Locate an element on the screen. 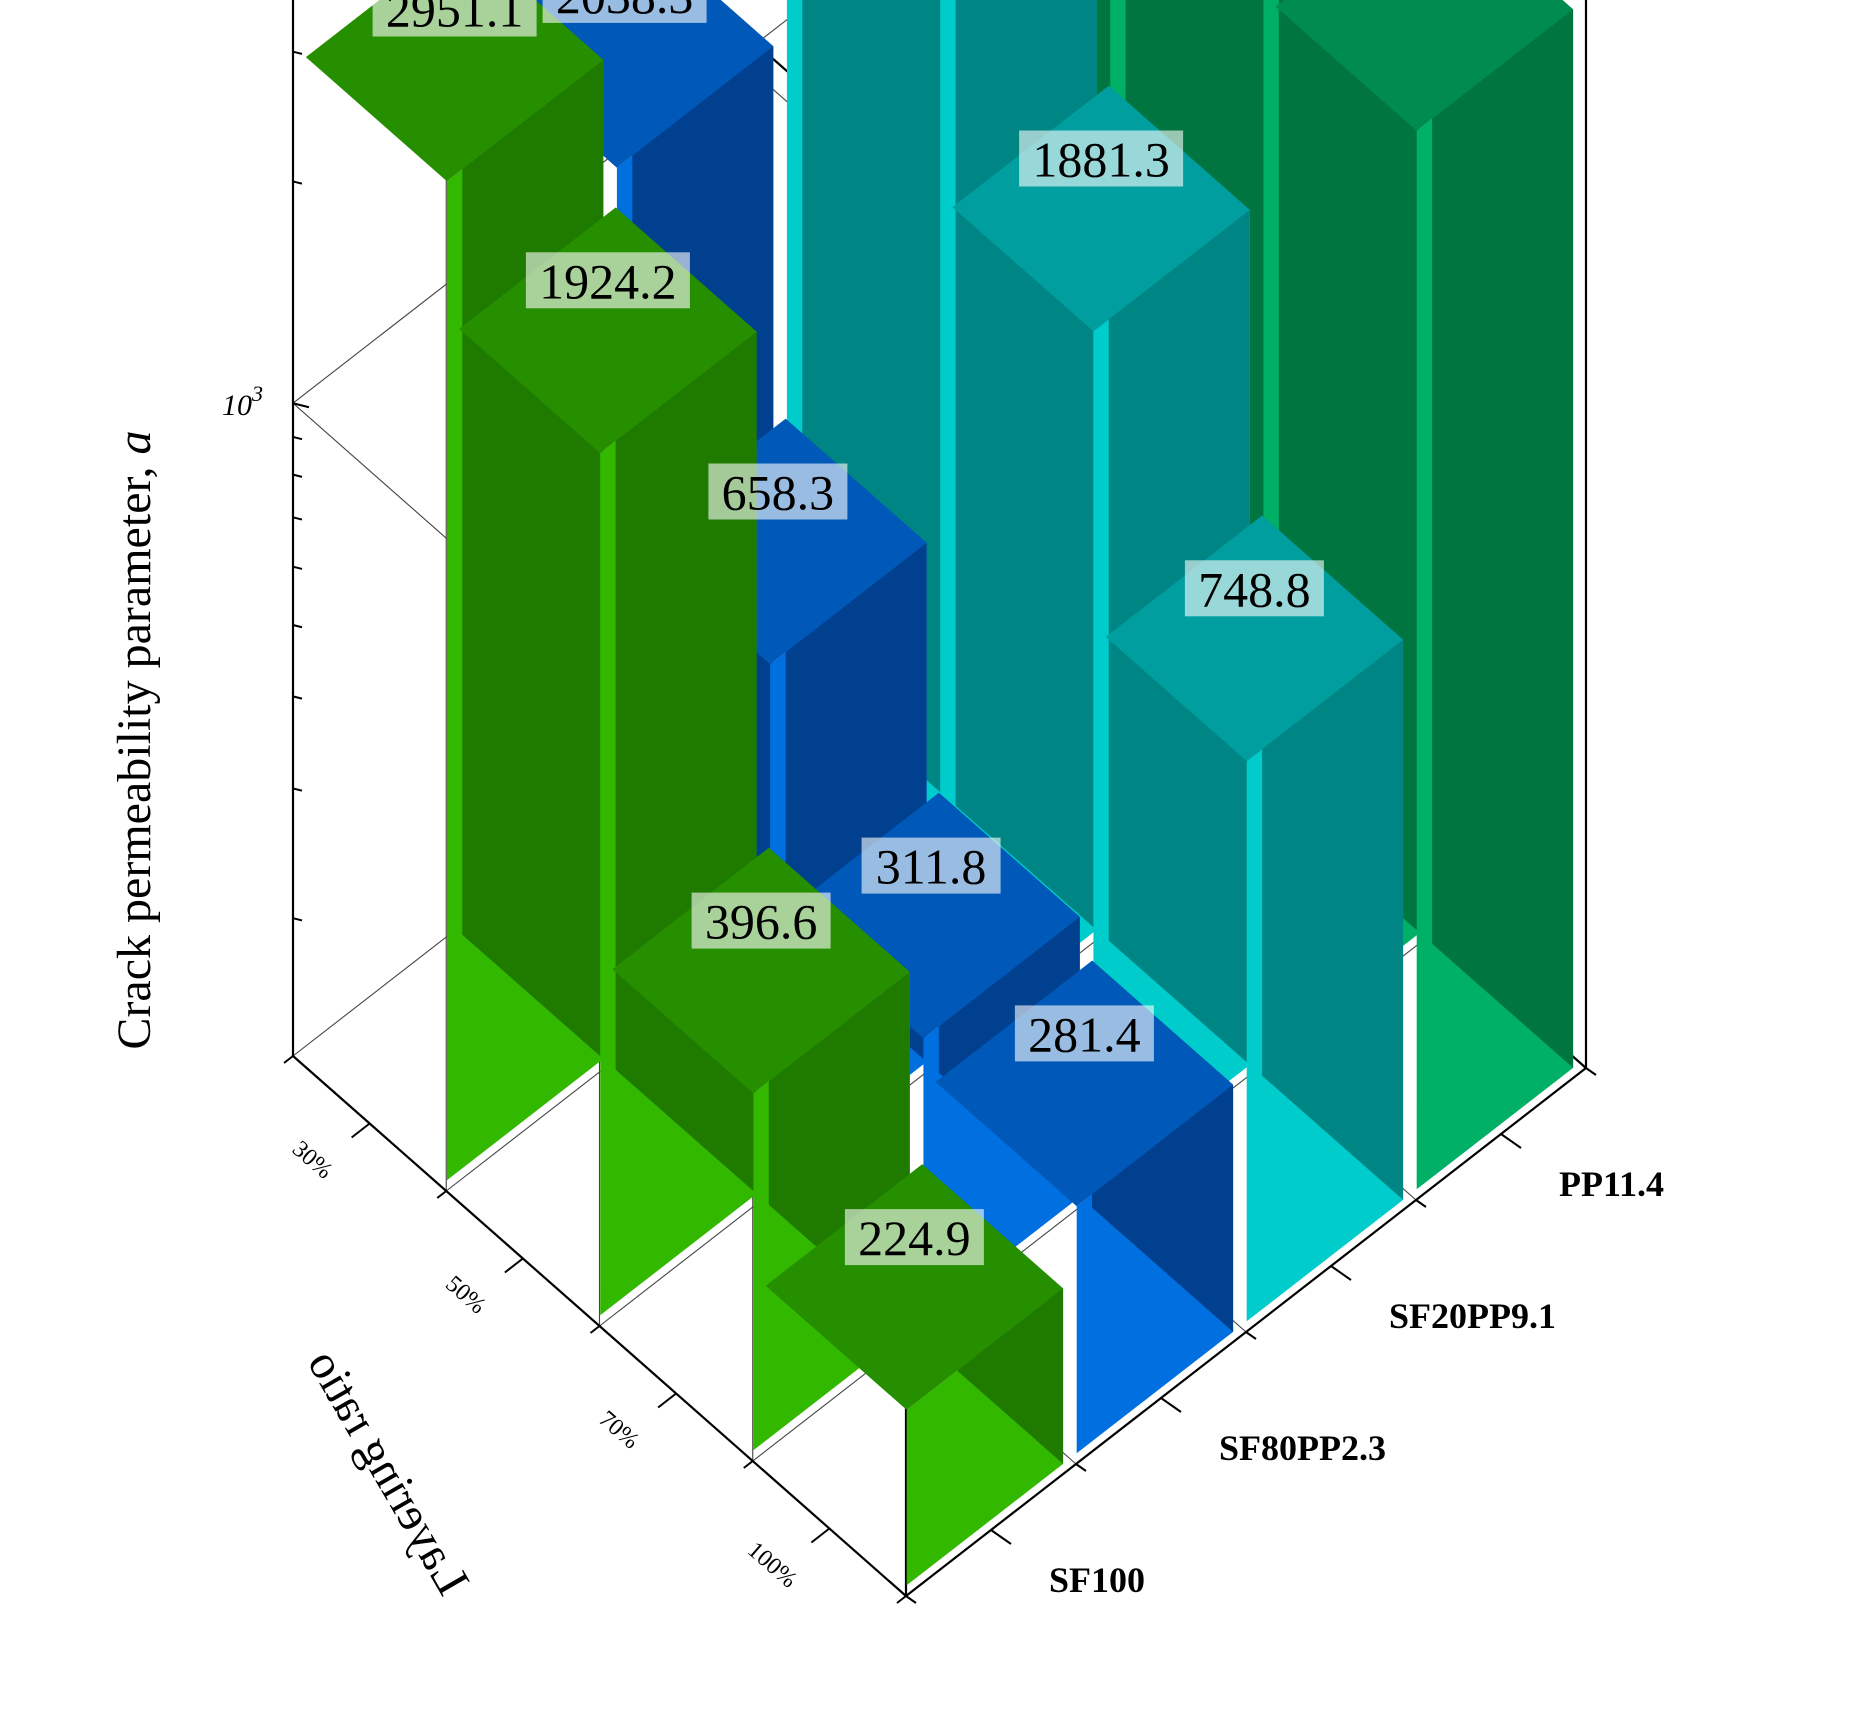 The image size is (1852, 1732). ratio-tick-label: 70% is located at coordinates (619, 1430).